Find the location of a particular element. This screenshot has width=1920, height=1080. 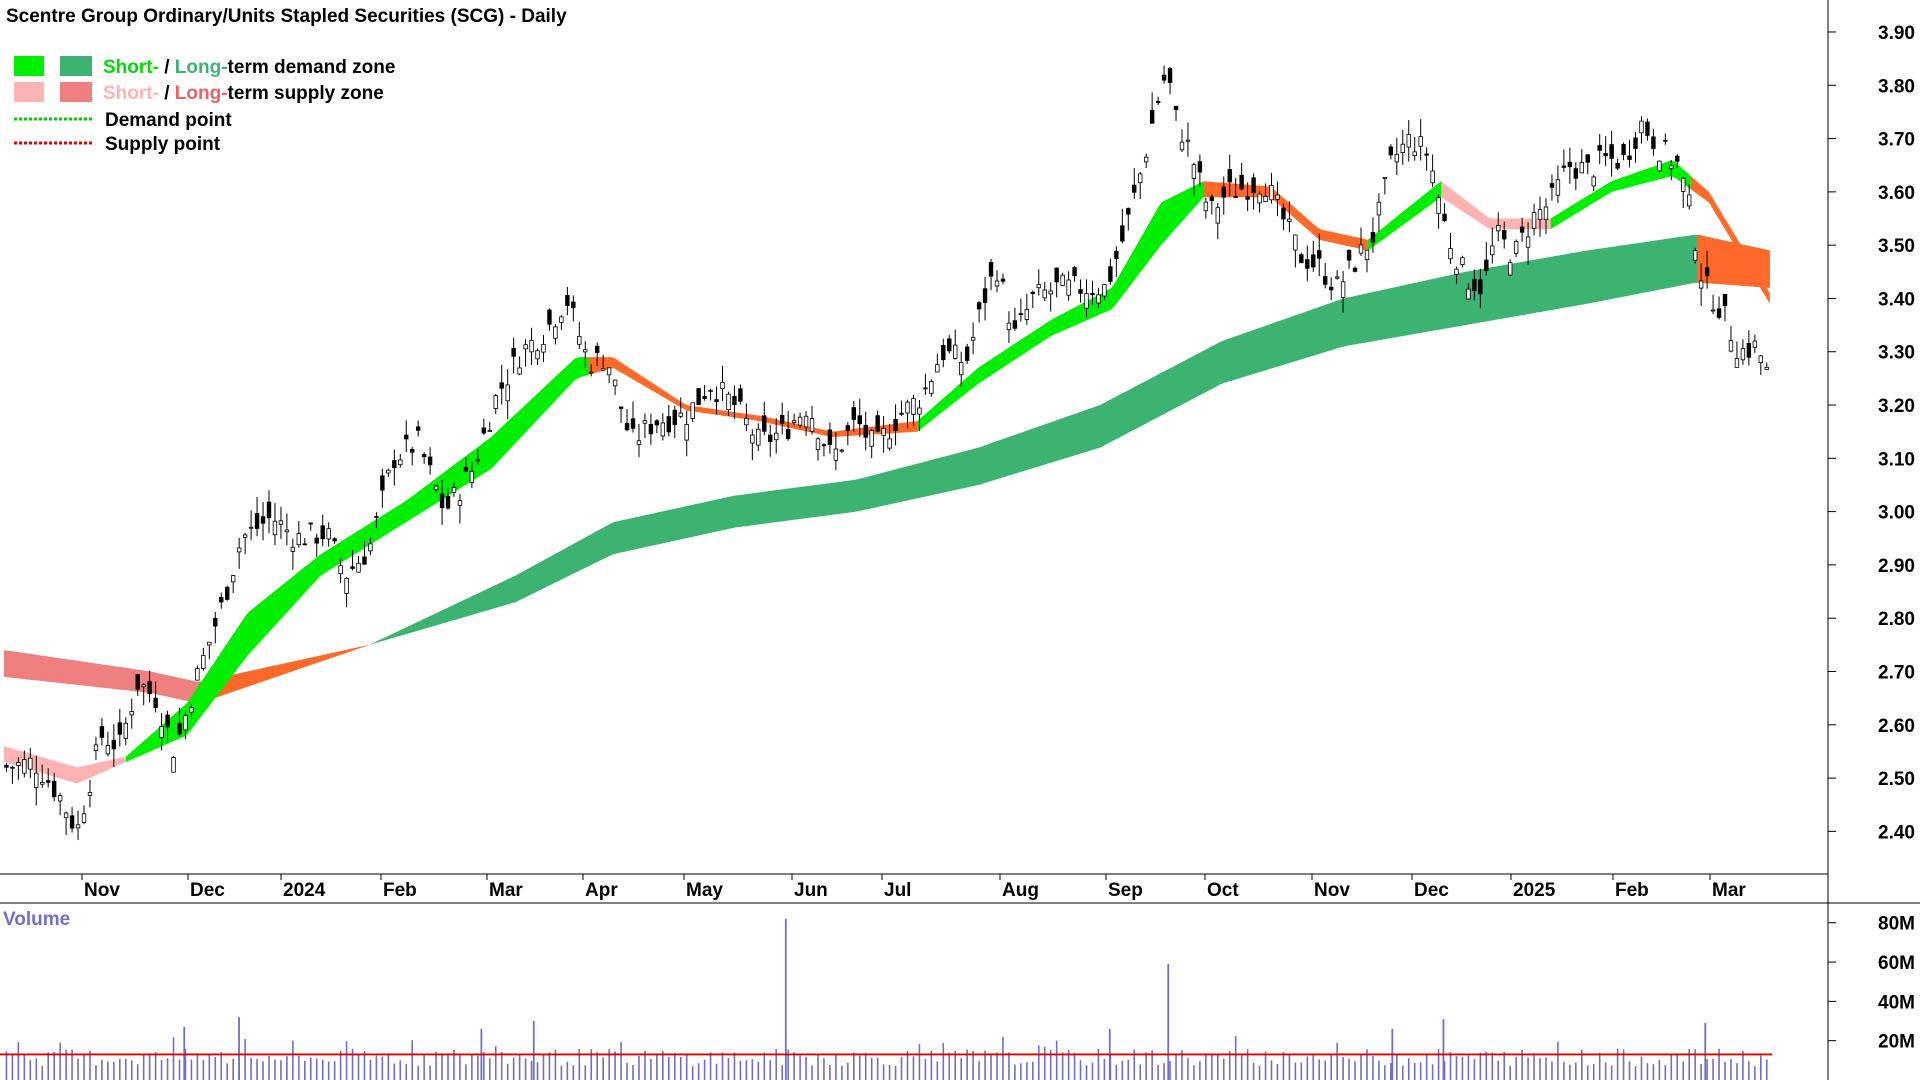

short-term-supply-band is located at coordinates (65, 765).